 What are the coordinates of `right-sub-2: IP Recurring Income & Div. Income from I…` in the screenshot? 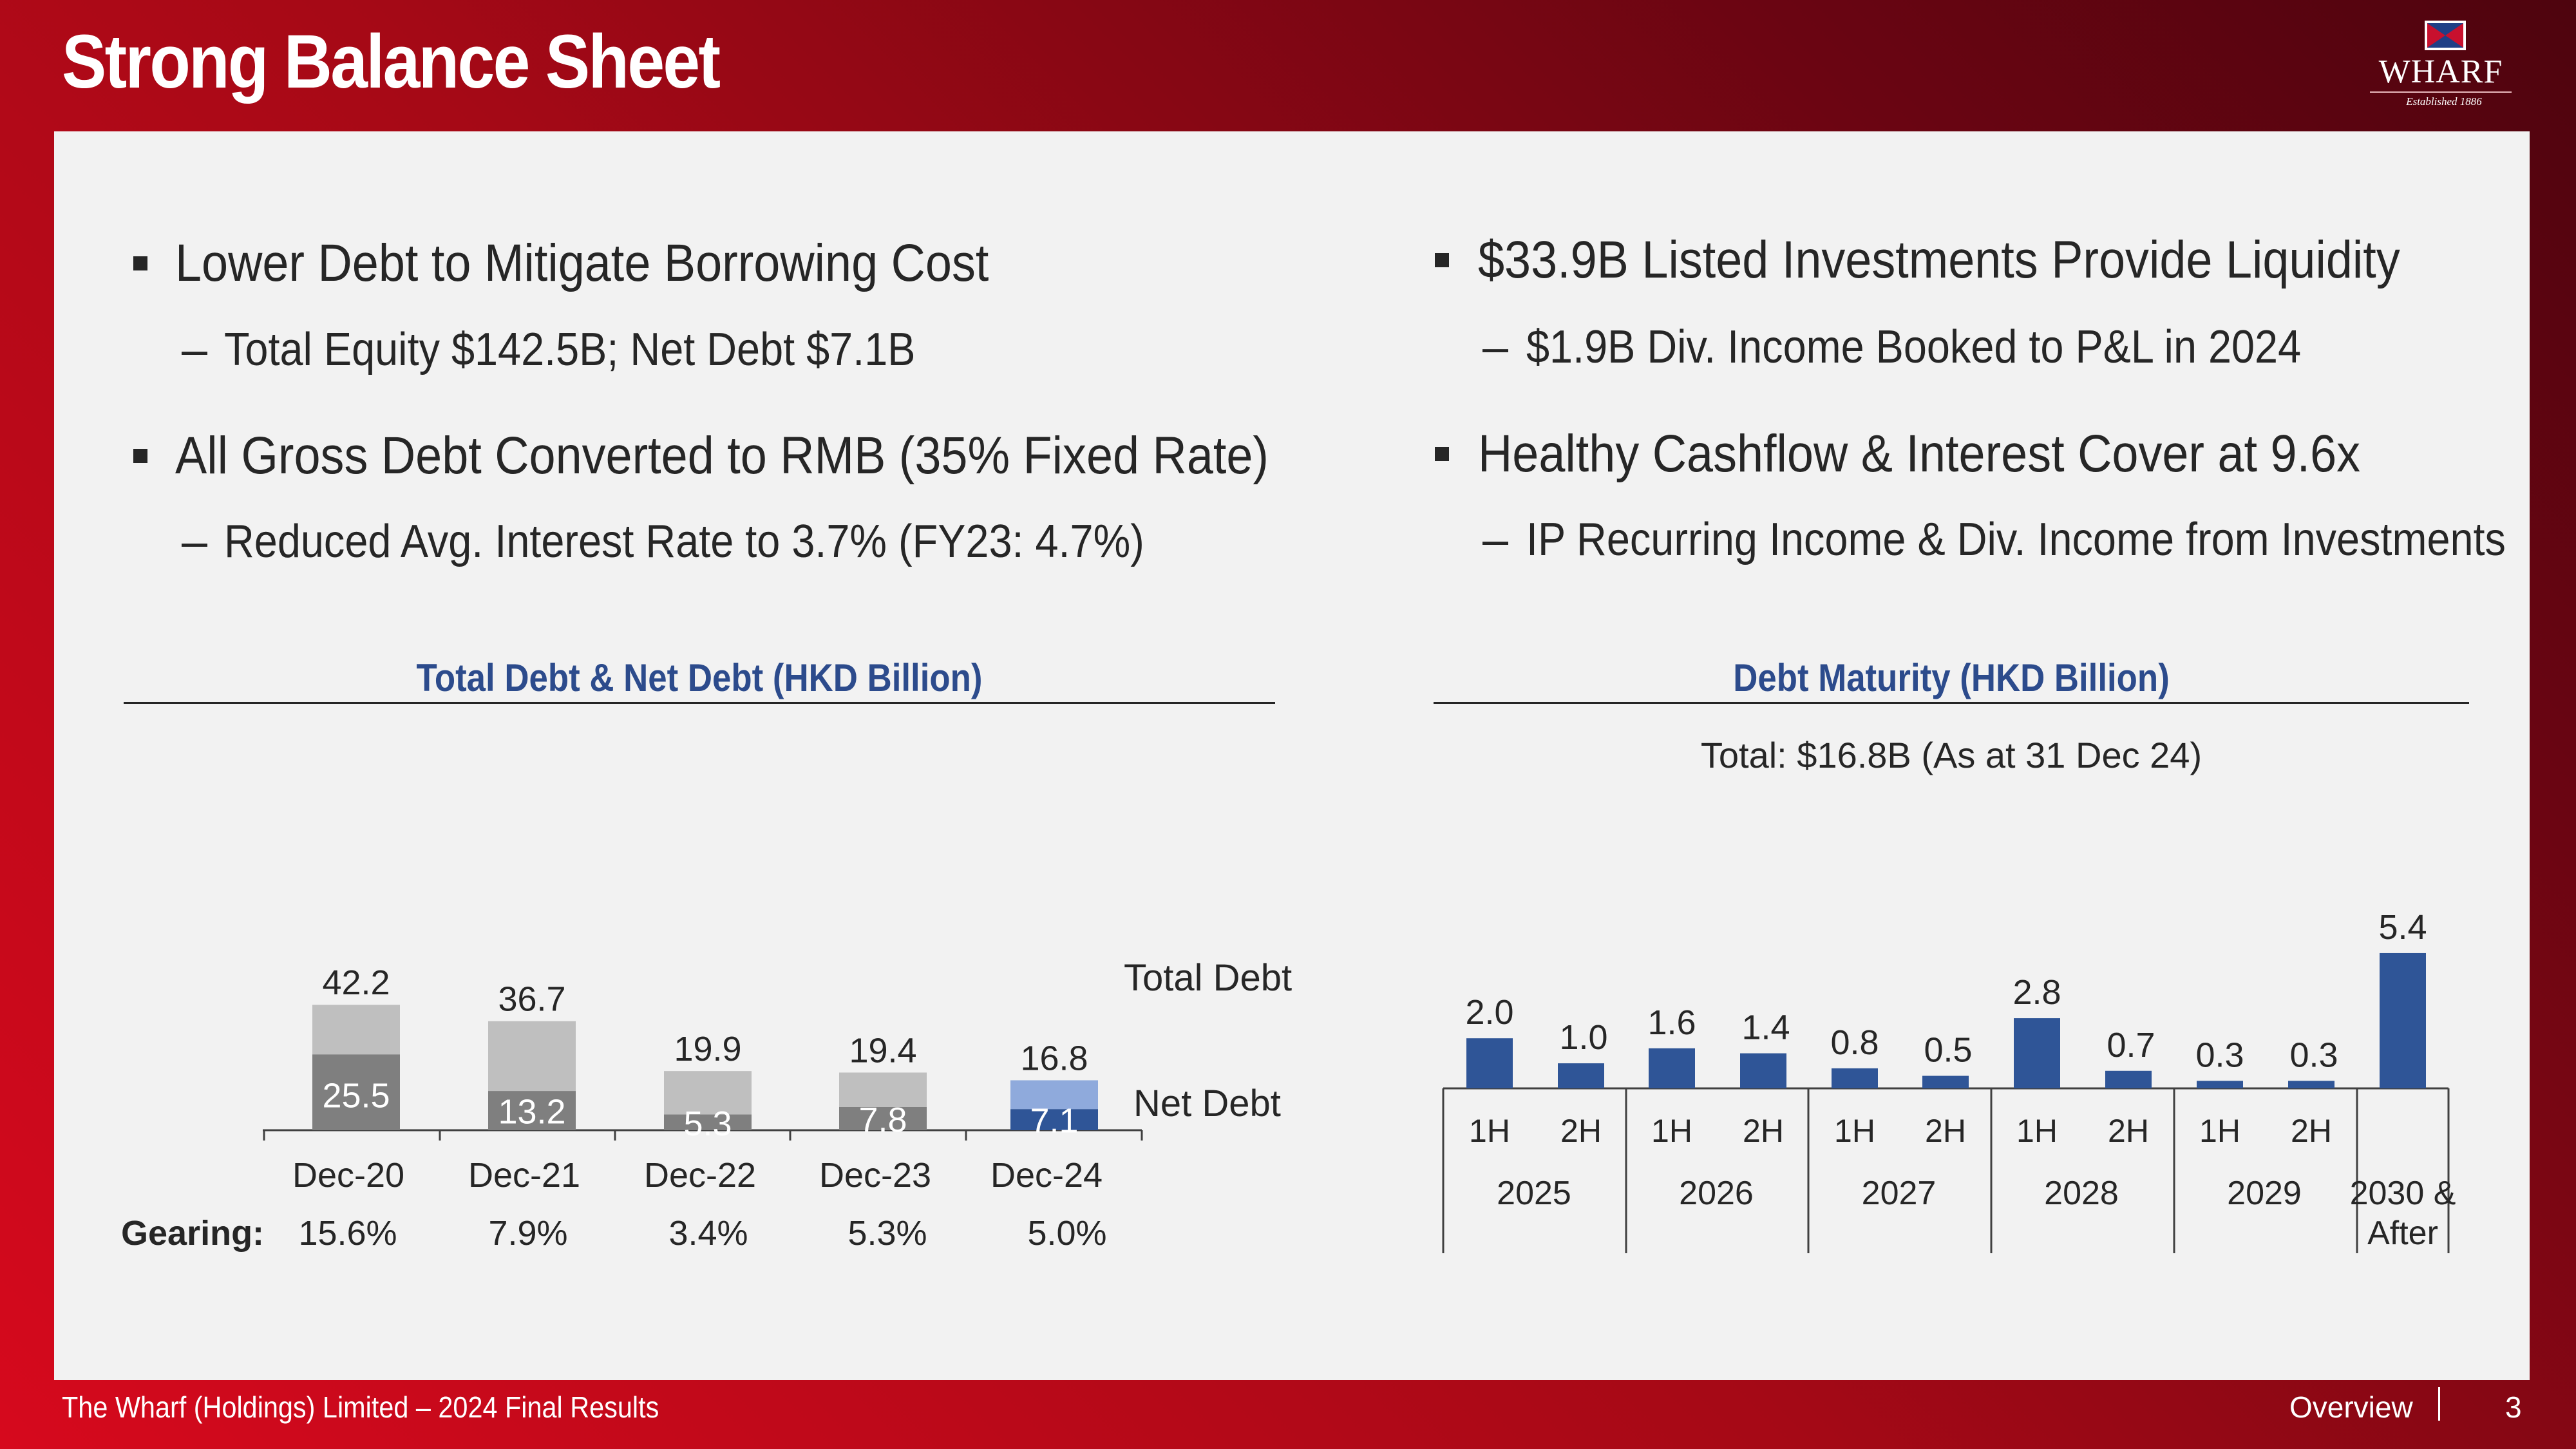 It's located at (2016, 539).